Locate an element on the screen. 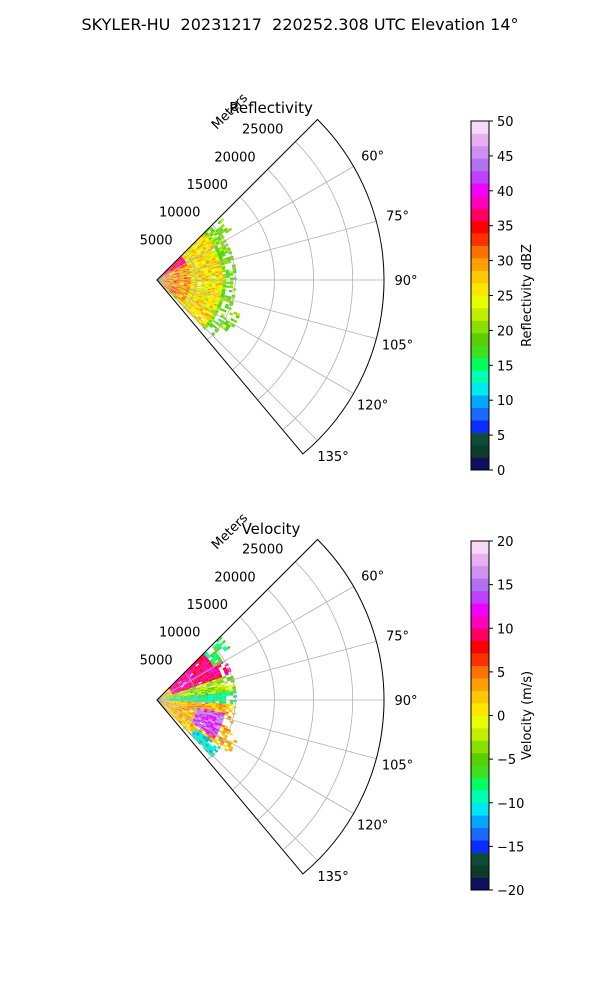 This screenshot has height=1000, width=600. colorbar-tick-label: 15 is located at coordinates (505, 586).